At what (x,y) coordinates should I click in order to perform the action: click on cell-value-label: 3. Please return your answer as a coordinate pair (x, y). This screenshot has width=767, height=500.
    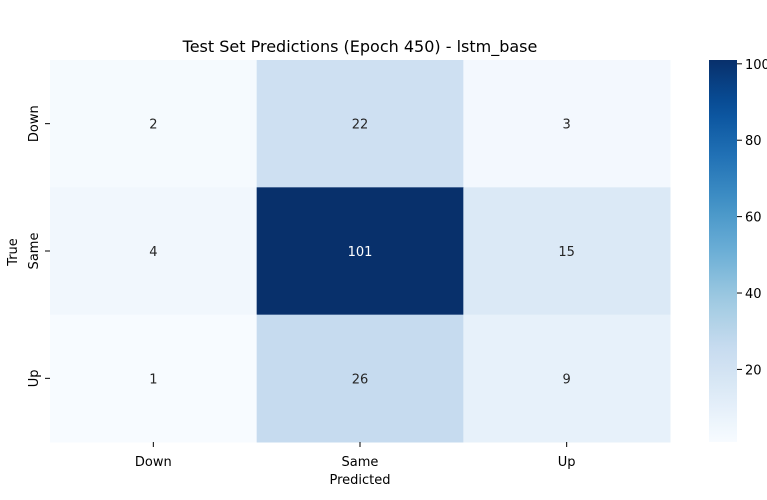
    Looking at the image, I should click on (567, 125).